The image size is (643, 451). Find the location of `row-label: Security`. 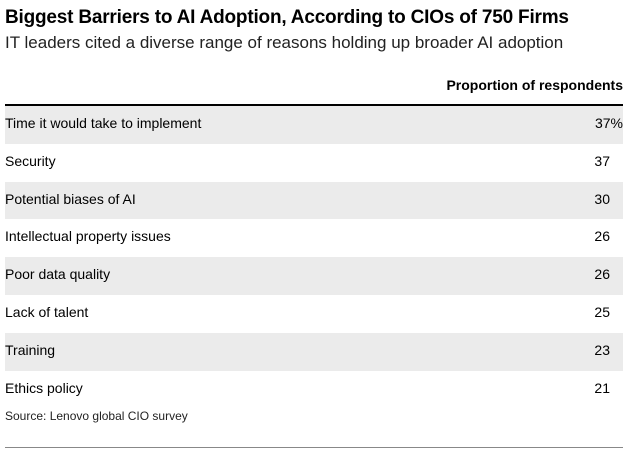

row-label: Security is located at coordinates (30, 160).